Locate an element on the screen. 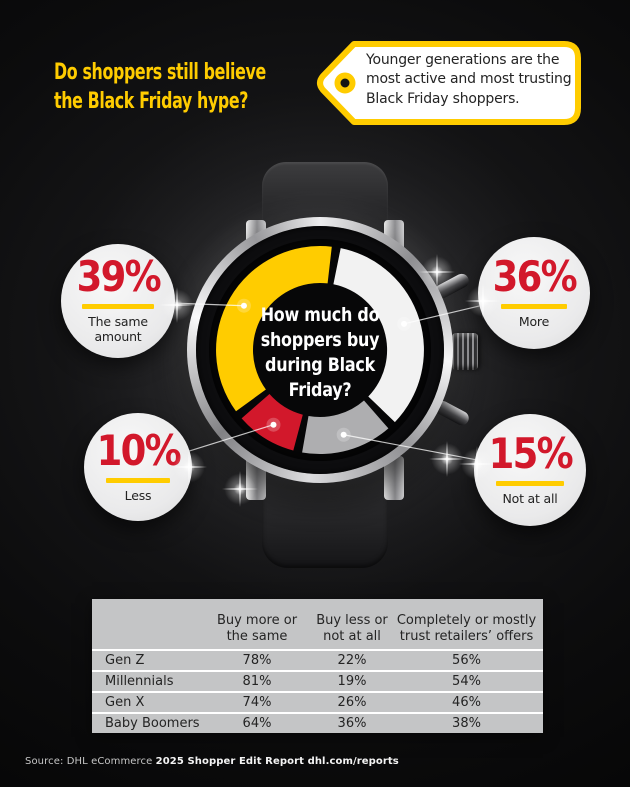 This screenshot has height=787, width=630. callout-bubble-same-amount: 39% The same amount is located at coordinates (118, 301).